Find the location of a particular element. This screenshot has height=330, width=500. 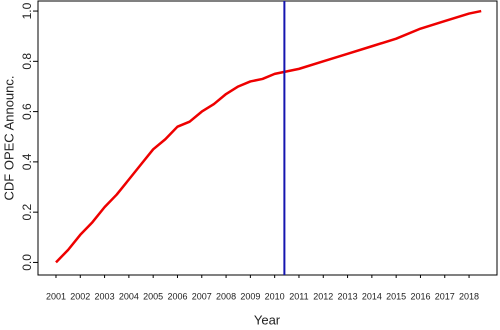

y-tick-label: 0.6 is located at coordinates (27, 111).